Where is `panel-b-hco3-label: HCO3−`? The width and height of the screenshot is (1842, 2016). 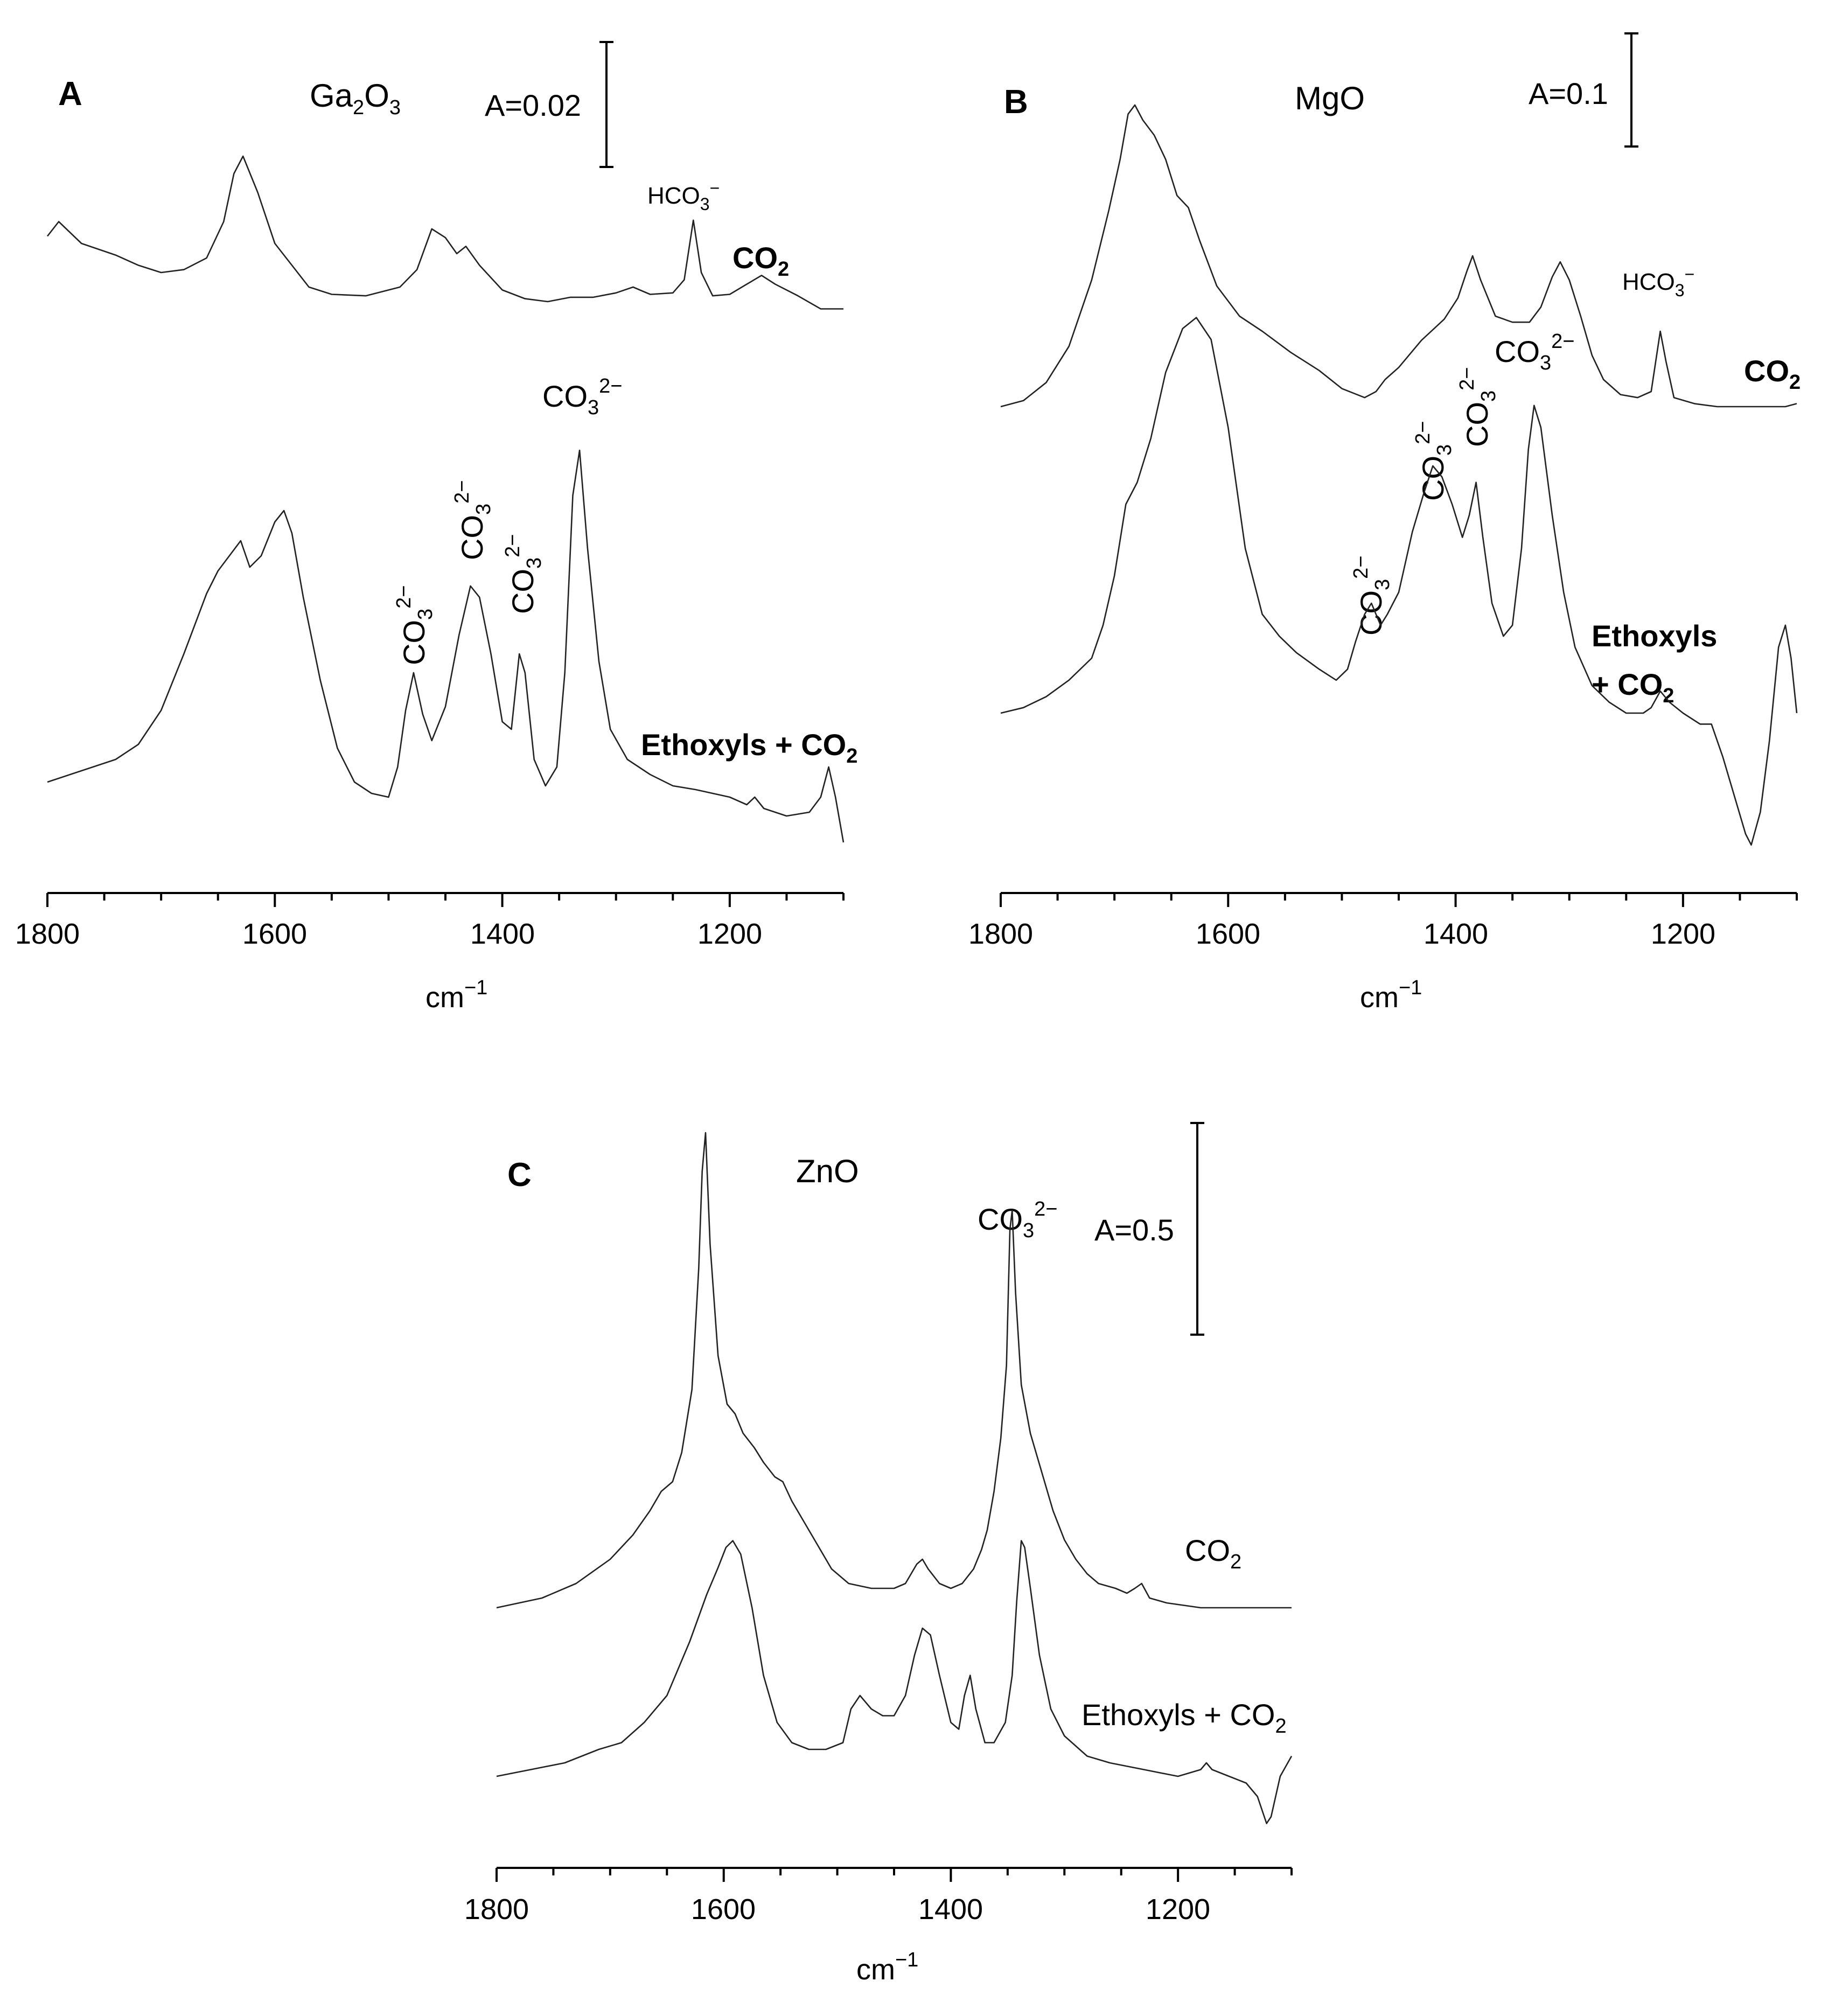
panel-b-hco3-label: HCO3− is located at coordinates (1658, 282).